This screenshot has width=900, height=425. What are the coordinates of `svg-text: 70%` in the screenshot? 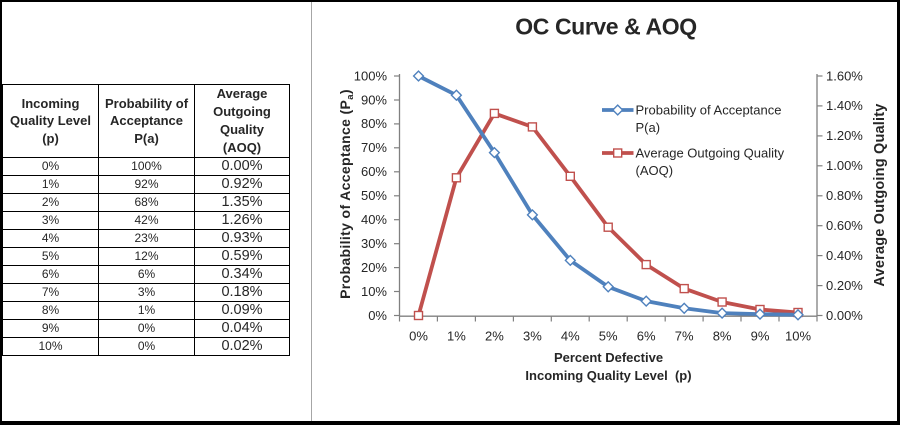 It's located at (374, 147).